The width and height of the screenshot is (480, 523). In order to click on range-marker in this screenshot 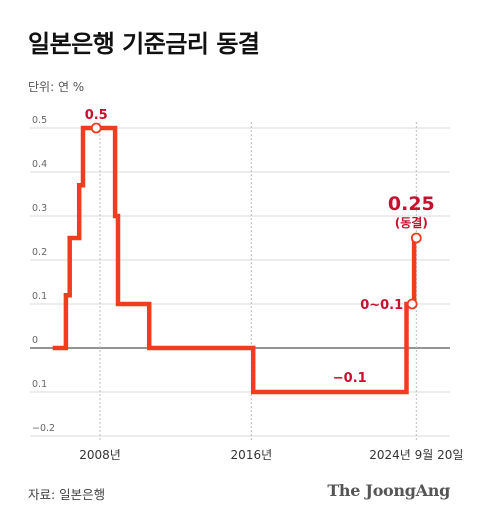, I will do `click(412, 304)`.